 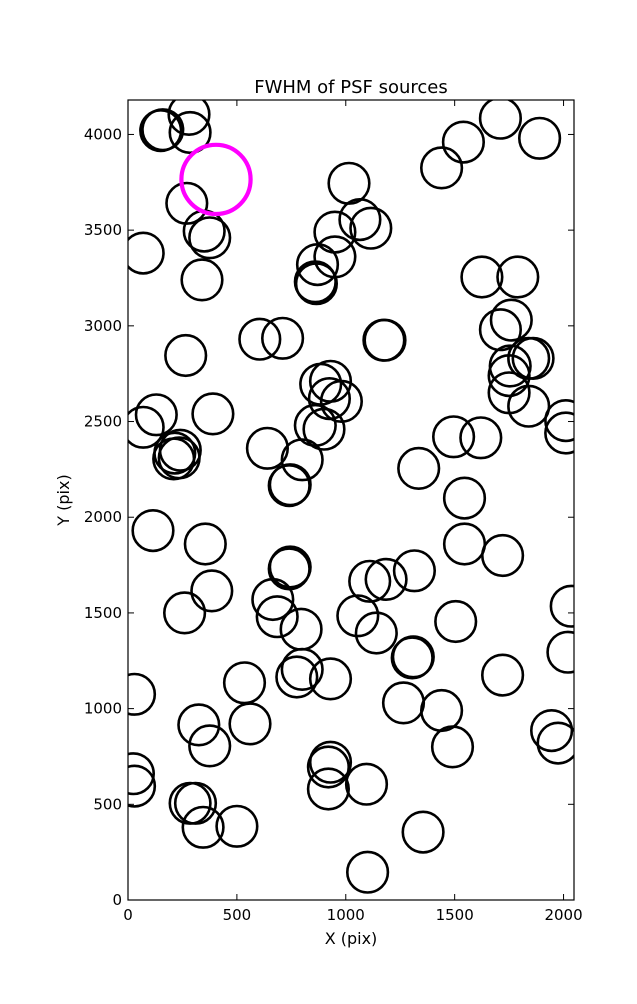 What do you see at coordinates (216, 179) in the screenshot?
I see `highlighted-source-marker` at bounding box center [216, 179].